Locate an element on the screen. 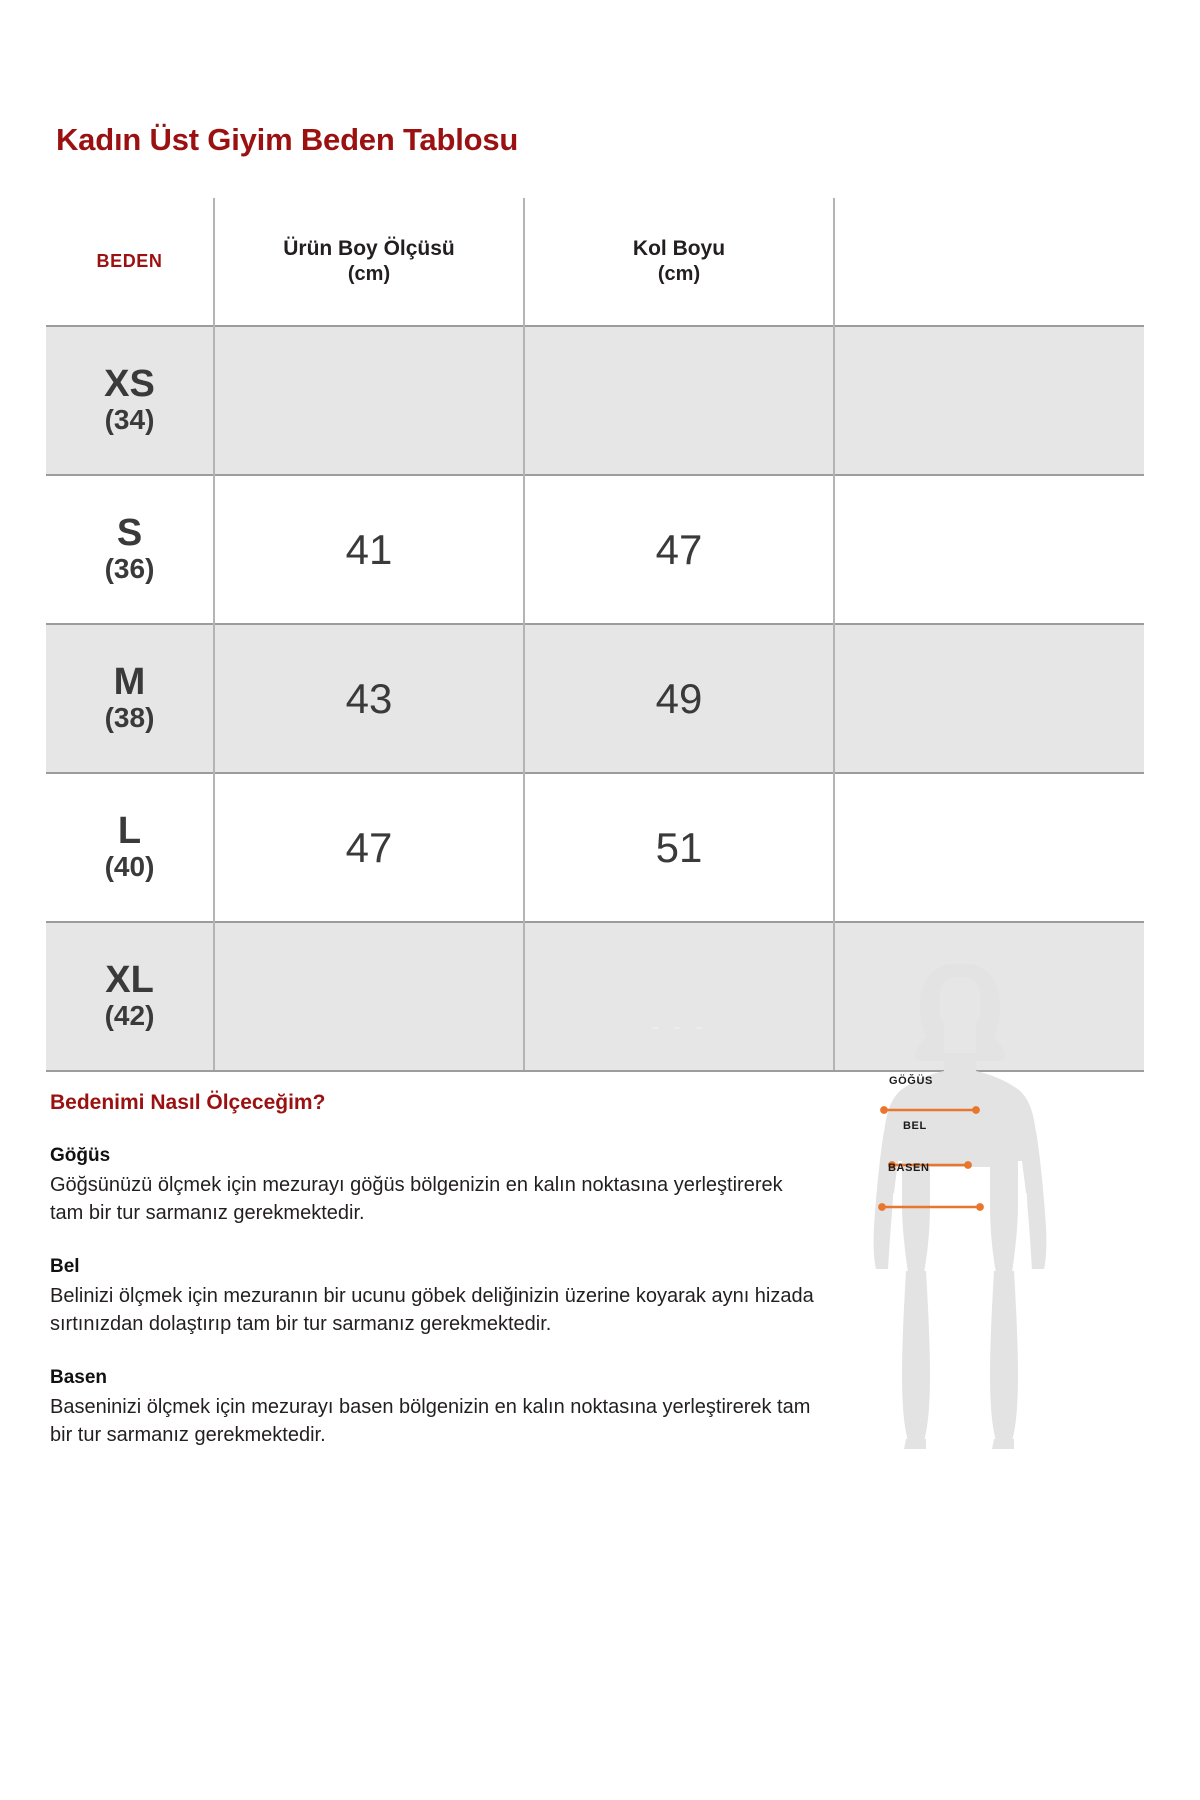 This screenshot has height=1800, width=1200. column-header-urun-boy-unit: (cm) is located at coordinates (369, 274).